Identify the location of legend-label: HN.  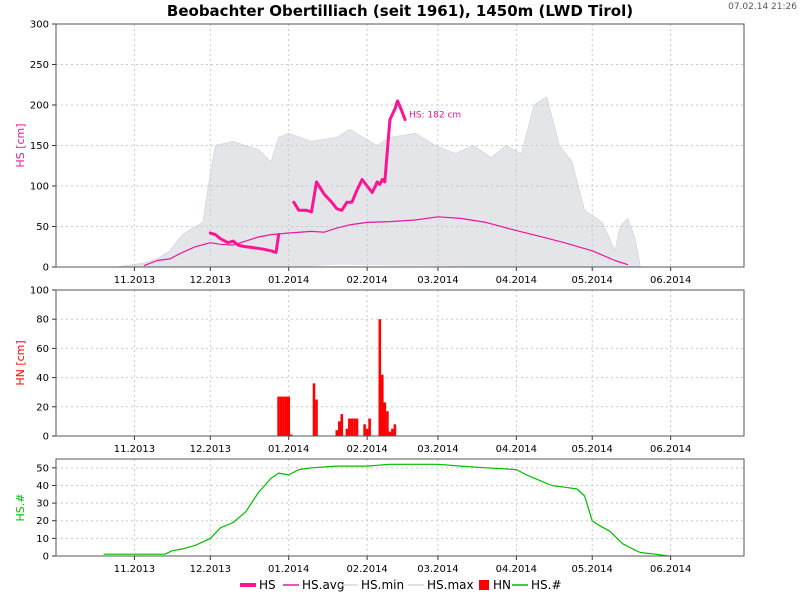
(502, 585).